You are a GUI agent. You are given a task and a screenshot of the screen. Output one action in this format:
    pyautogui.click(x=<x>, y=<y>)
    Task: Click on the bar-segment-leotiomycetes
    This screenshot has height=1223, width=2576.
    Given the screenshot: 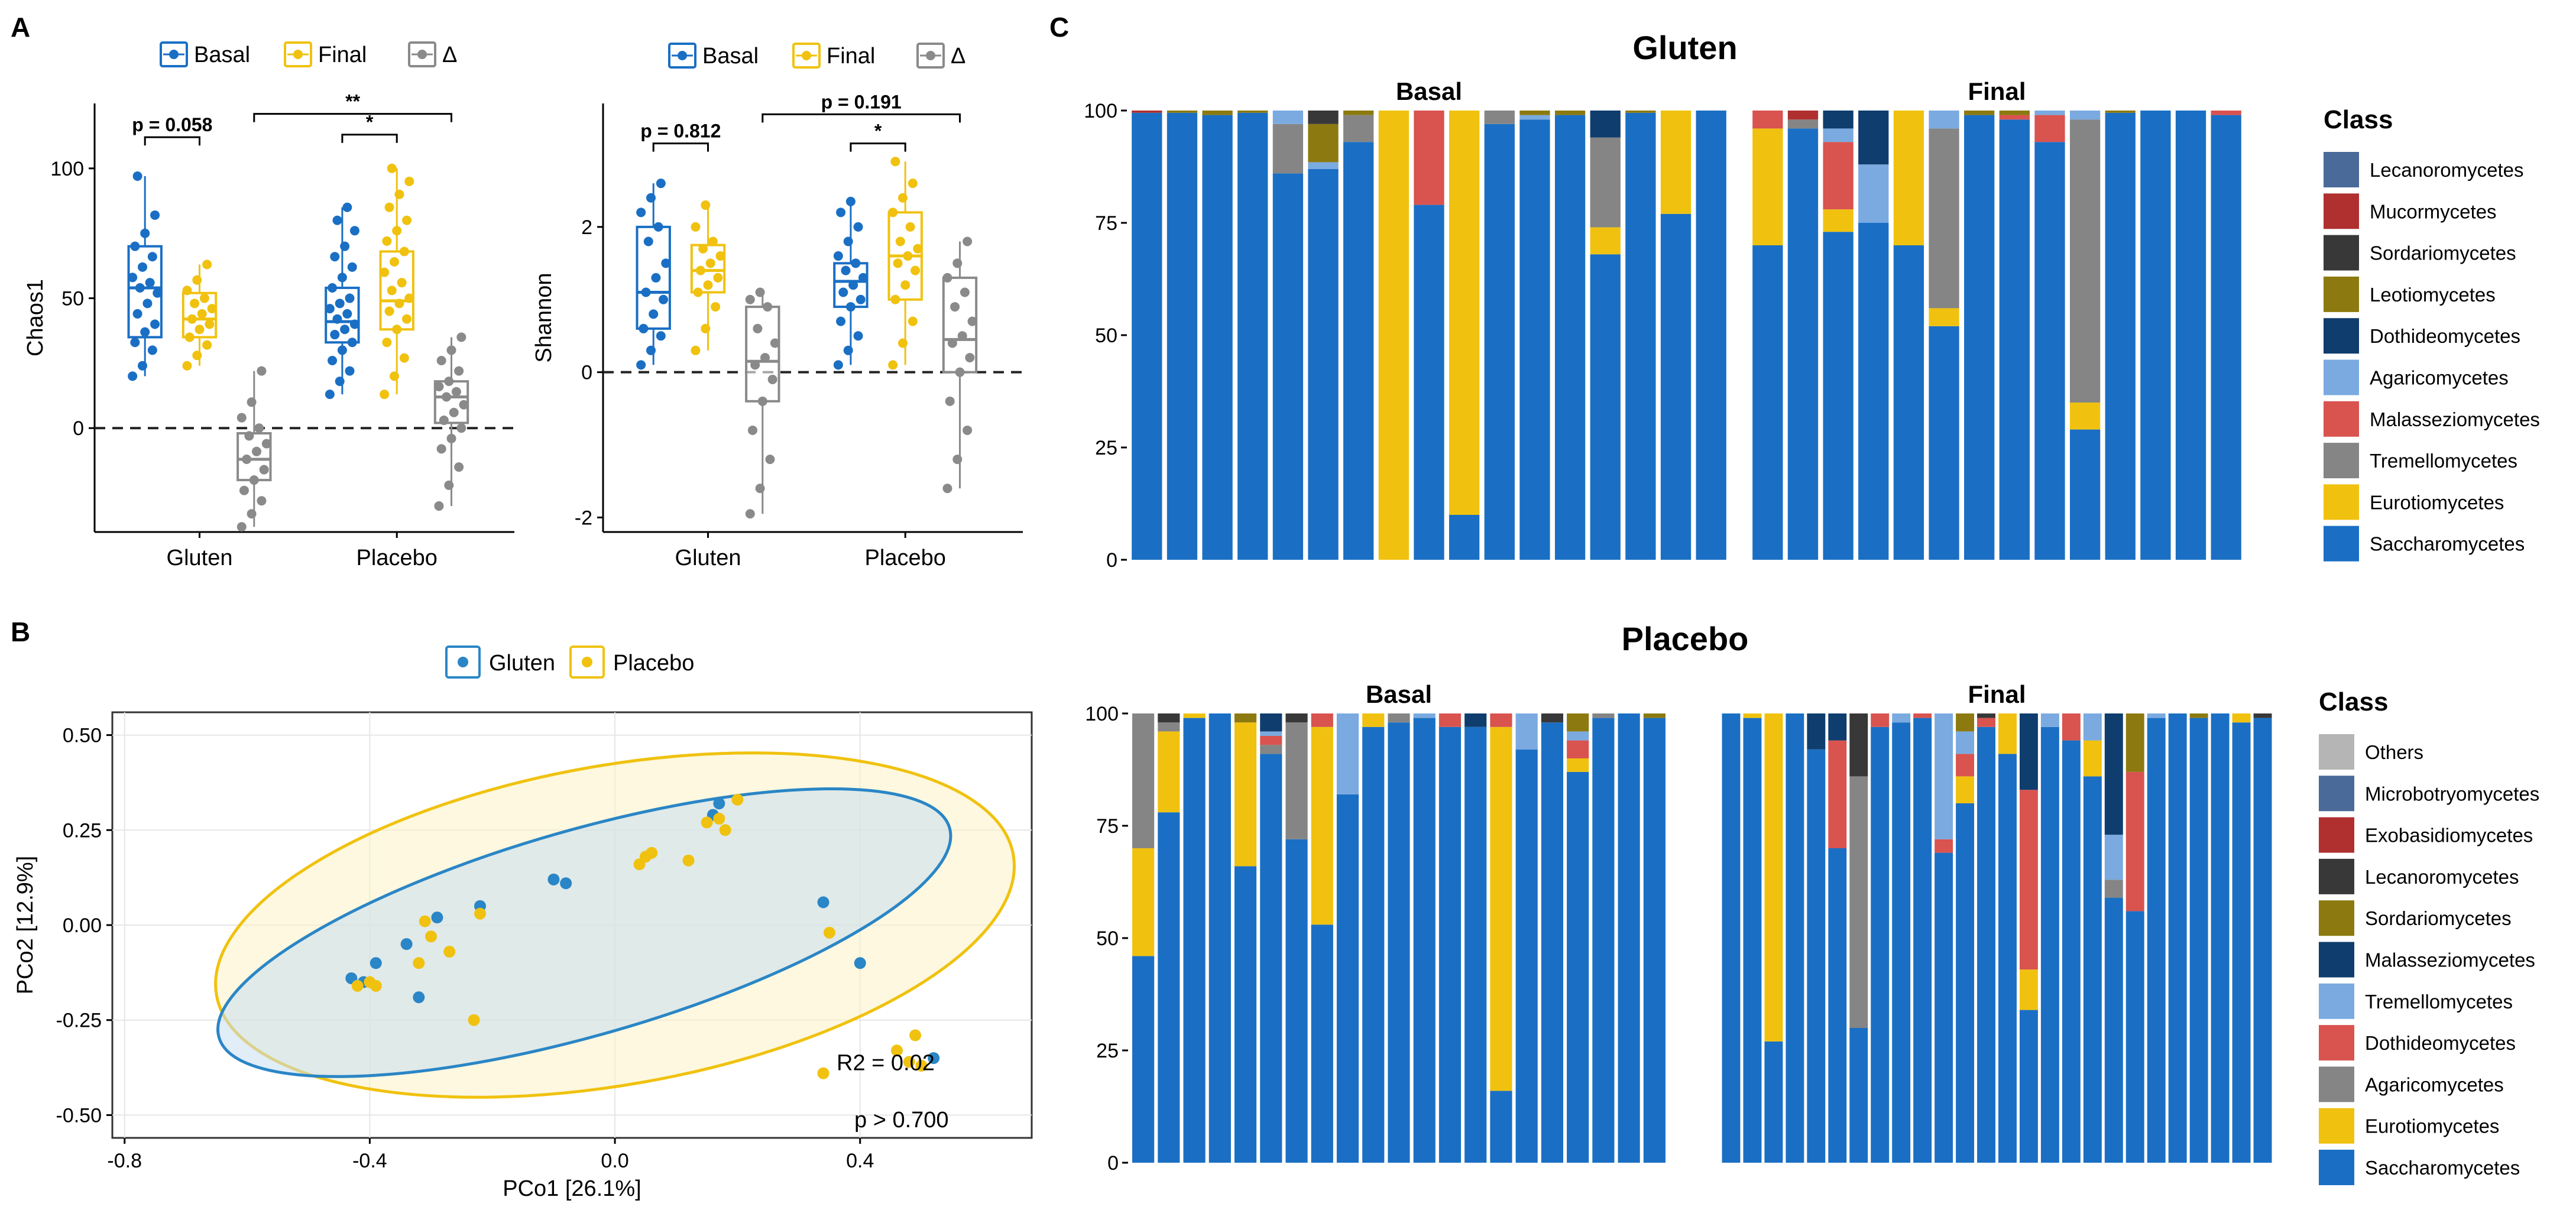 What is the action you would take?
    pyautogui.click(x=1979, y=113)
    